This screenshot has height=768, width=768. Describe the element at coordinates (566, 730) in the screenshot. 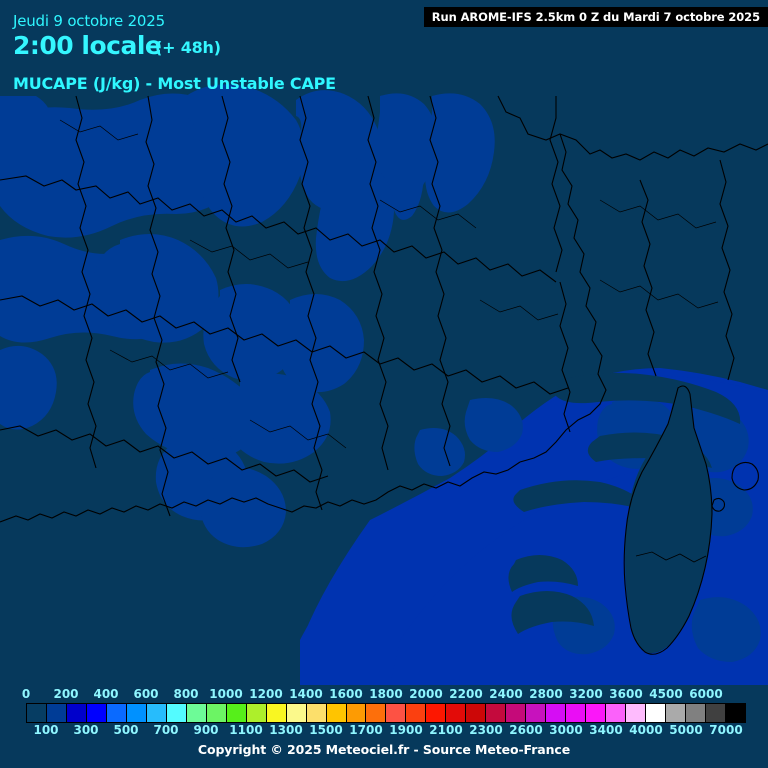

I see `legend-tick-lower: 3000` at that location.